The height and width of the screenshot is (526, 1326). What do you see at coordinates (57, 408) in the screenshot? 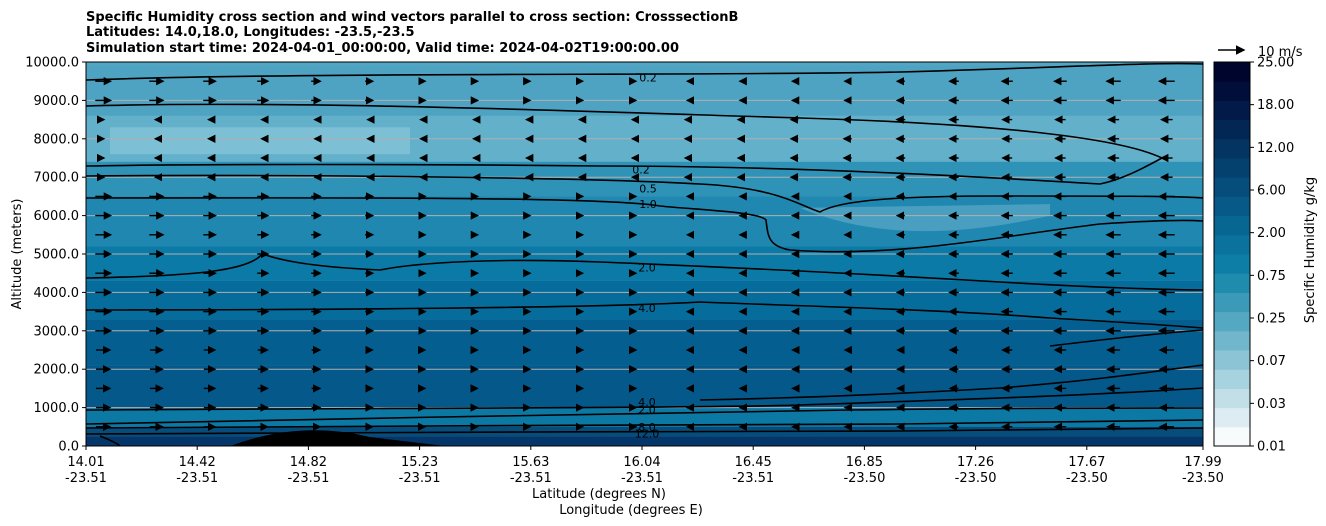
I see `y-tick-label: 1000.0` at bounding box center [57, 408].